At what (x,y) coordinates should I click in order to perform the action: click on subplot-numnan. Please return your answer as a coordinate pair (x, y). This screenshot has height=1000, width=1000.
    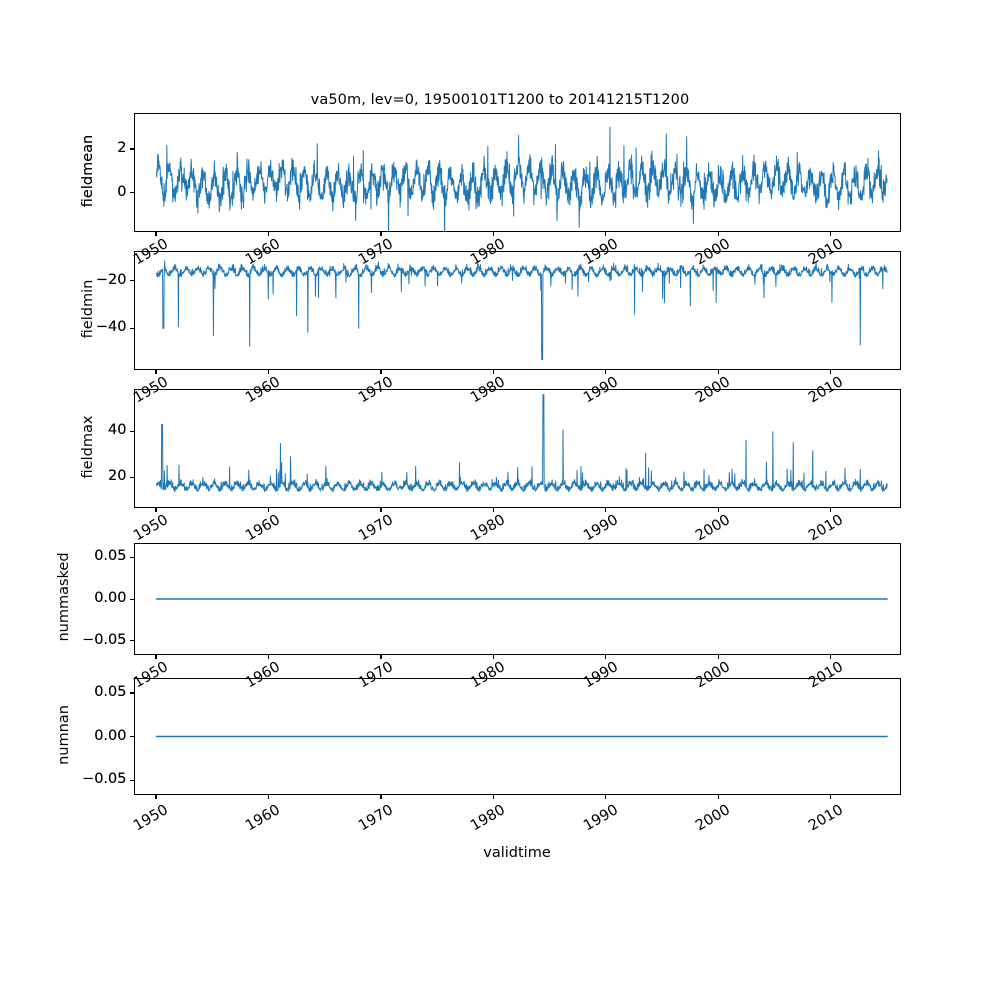
    Looking at the image, I should click on (517, 736).